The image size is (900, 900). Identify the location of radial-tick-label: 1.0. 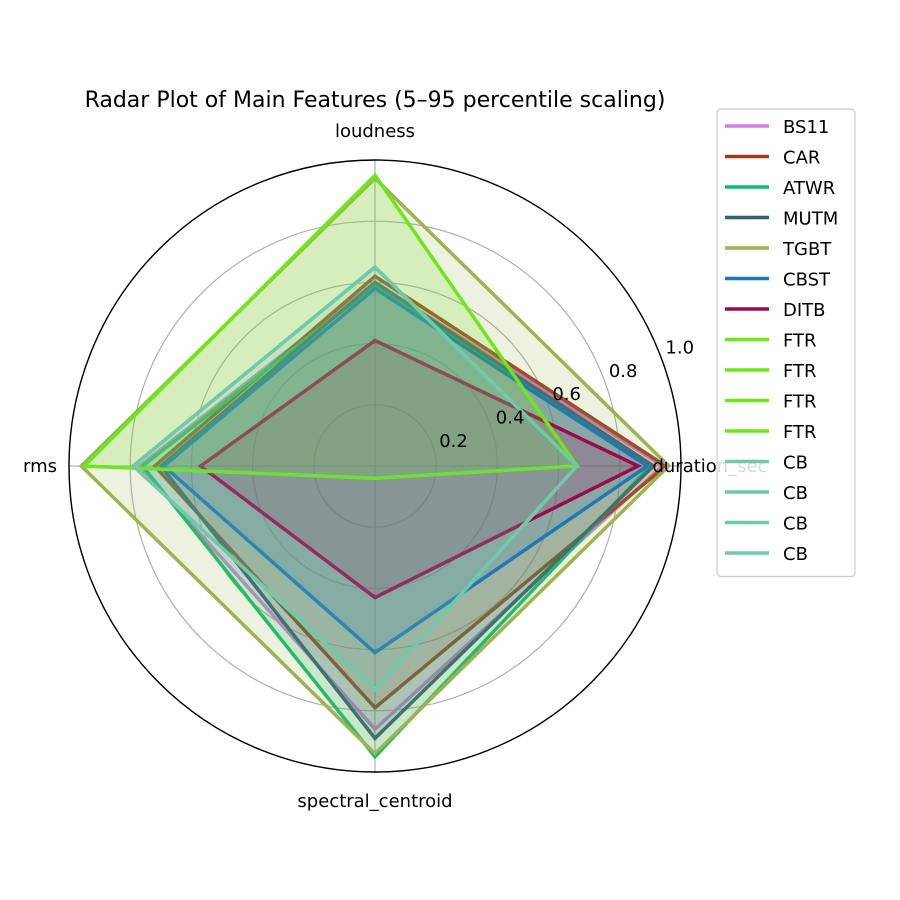
(679, 347).